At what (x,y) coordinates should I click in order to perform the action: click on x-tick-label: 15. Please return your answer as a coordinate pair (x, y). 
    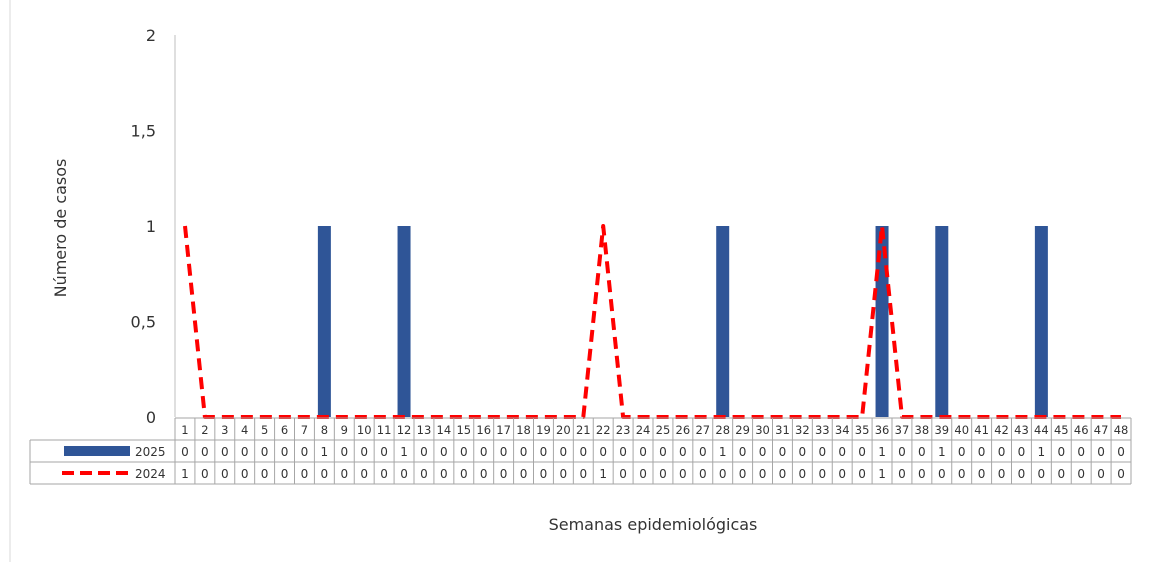
    Looking at the image, I should click on (463, 430).